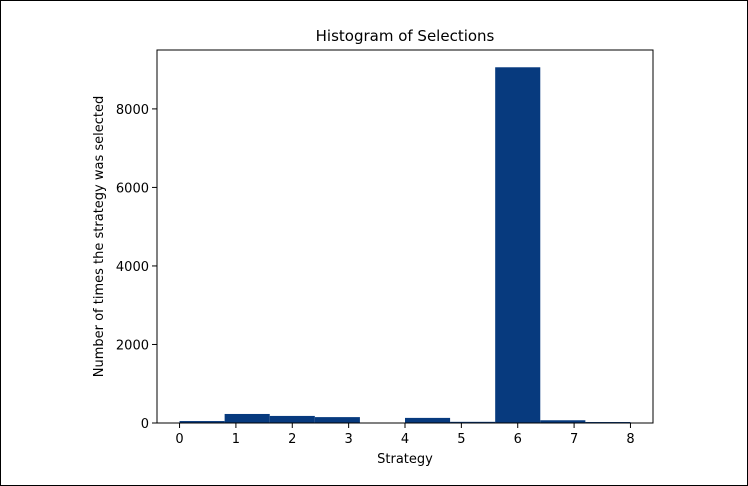 The width and height of the screenshot is (748, 486). I want to click on x-tick-label-4: 4, so click(405, 439).